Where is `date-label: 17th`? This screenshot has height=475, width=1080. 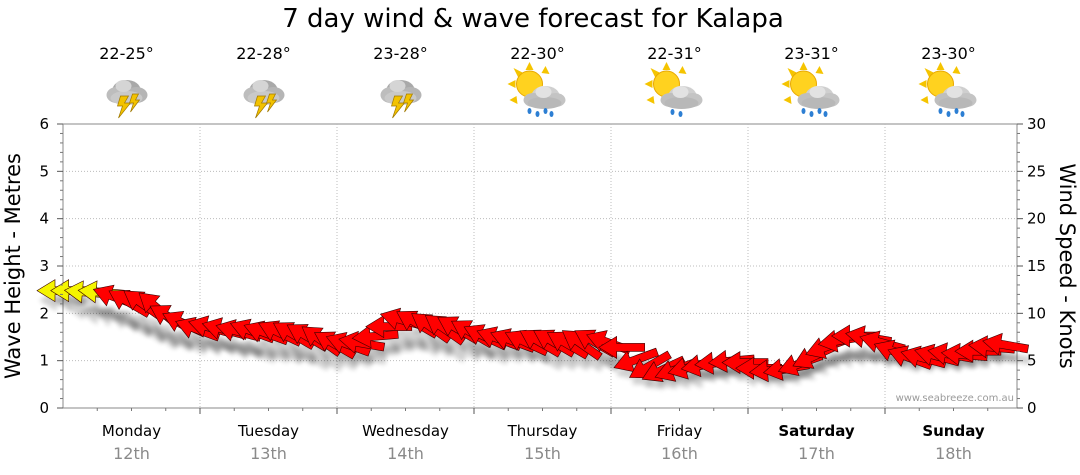 date-label: 17th is located at coordinates (816, 453).